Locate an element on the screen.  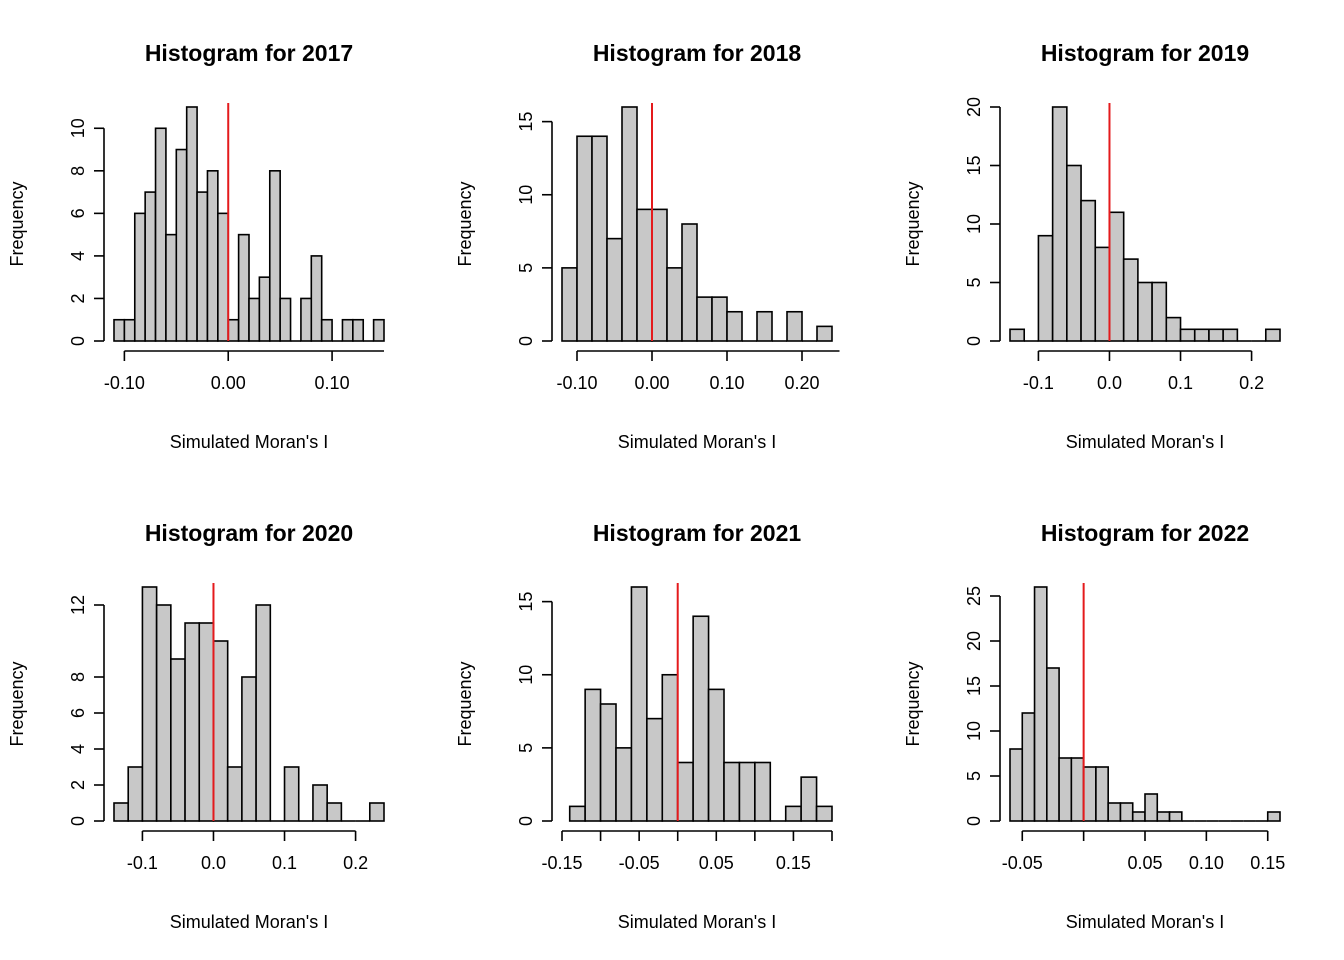
x-tick-label: 0.00 is located at coordinates (228, 383).